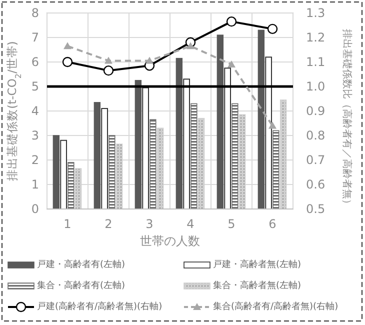  What do you see at coordinates (316, 87) in the screenshot?
I see `y2-tick-label: 1.0` at bounding box center [316, 87].